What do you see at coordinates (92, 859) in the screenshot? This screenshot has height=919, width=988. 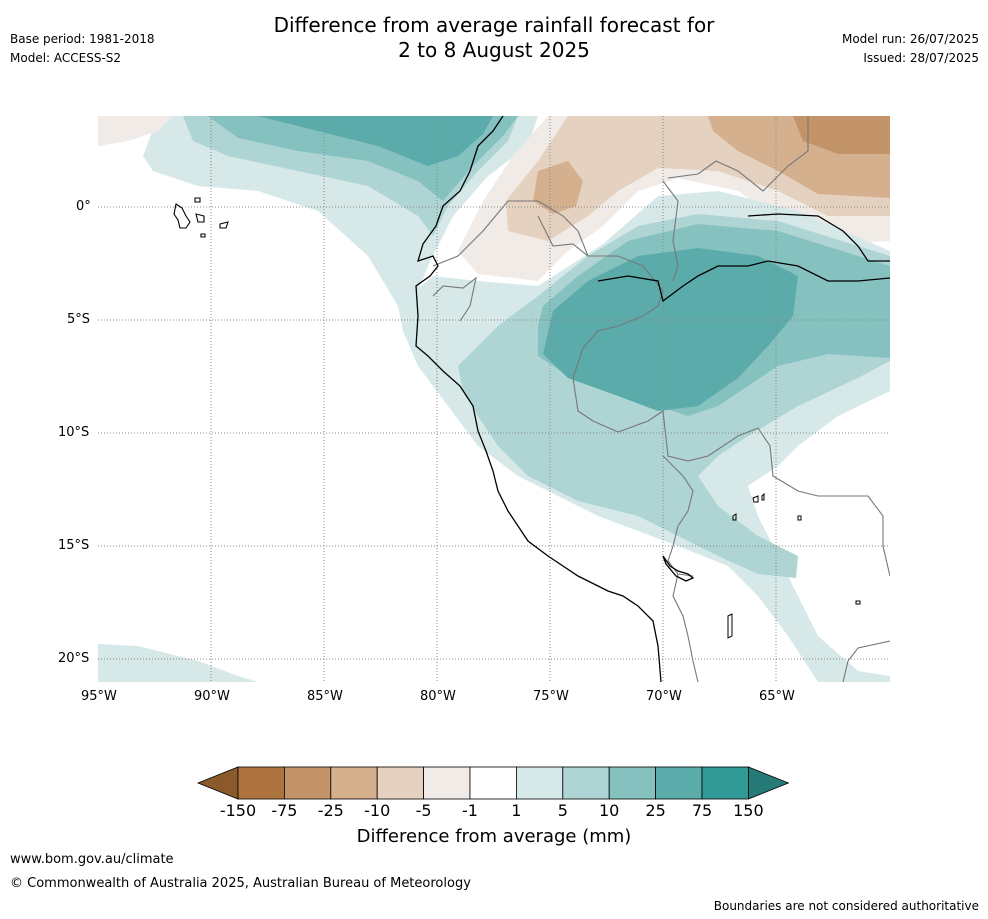 I see `website-url: www.bom.gov.au/climate` at bounding box center [92, 859].